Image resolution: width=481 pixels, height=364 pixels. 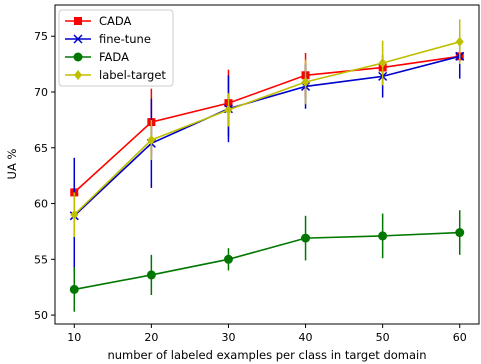 What do you see at coordinates (132, 75) in the screenshot?
I see `legend-label: label-target` at bounding box center [132, 75].